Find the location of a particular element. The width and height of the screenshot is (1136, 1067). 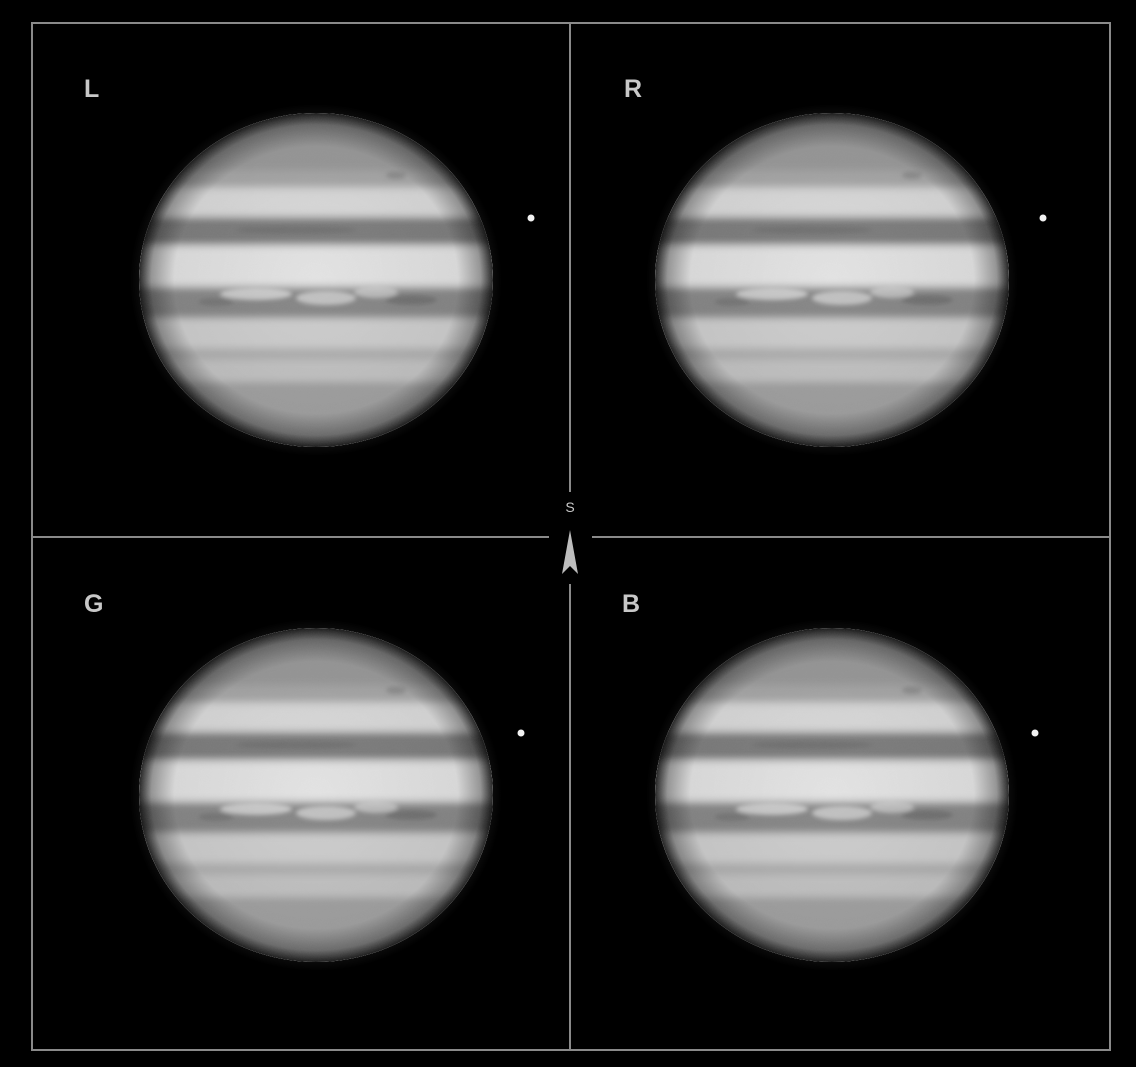

frame-bottom is located at coordinates (571, 1050).